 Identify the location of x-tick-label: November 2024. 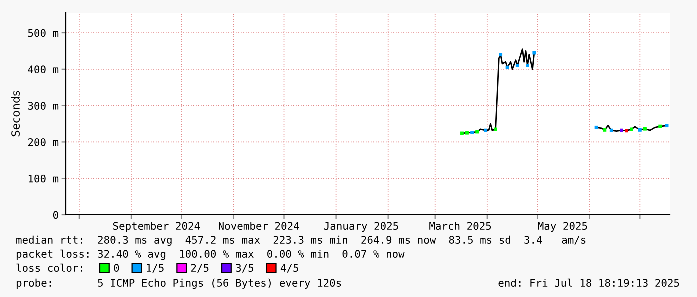
(259, 226).